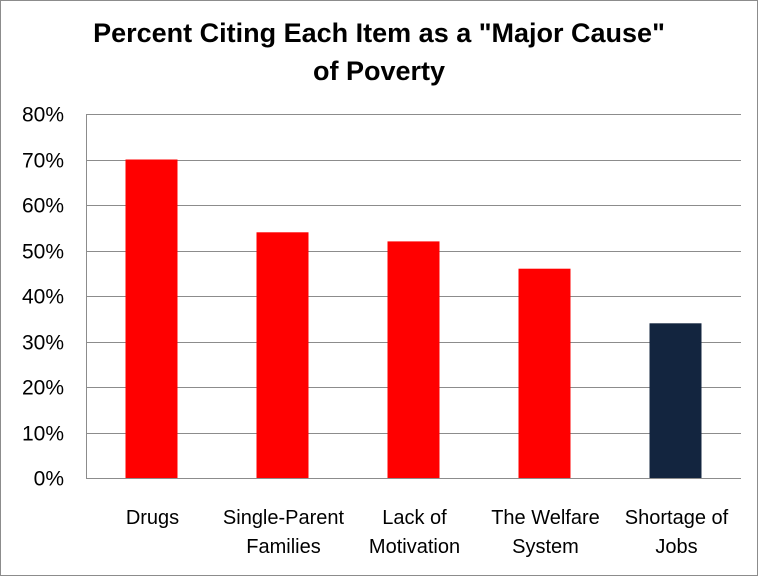 This screenshot has height=576, width=758. Describe the element at coordinates (379, 71) in the screenshot. I see `chart-title-line-2: of Poverty` at that location.